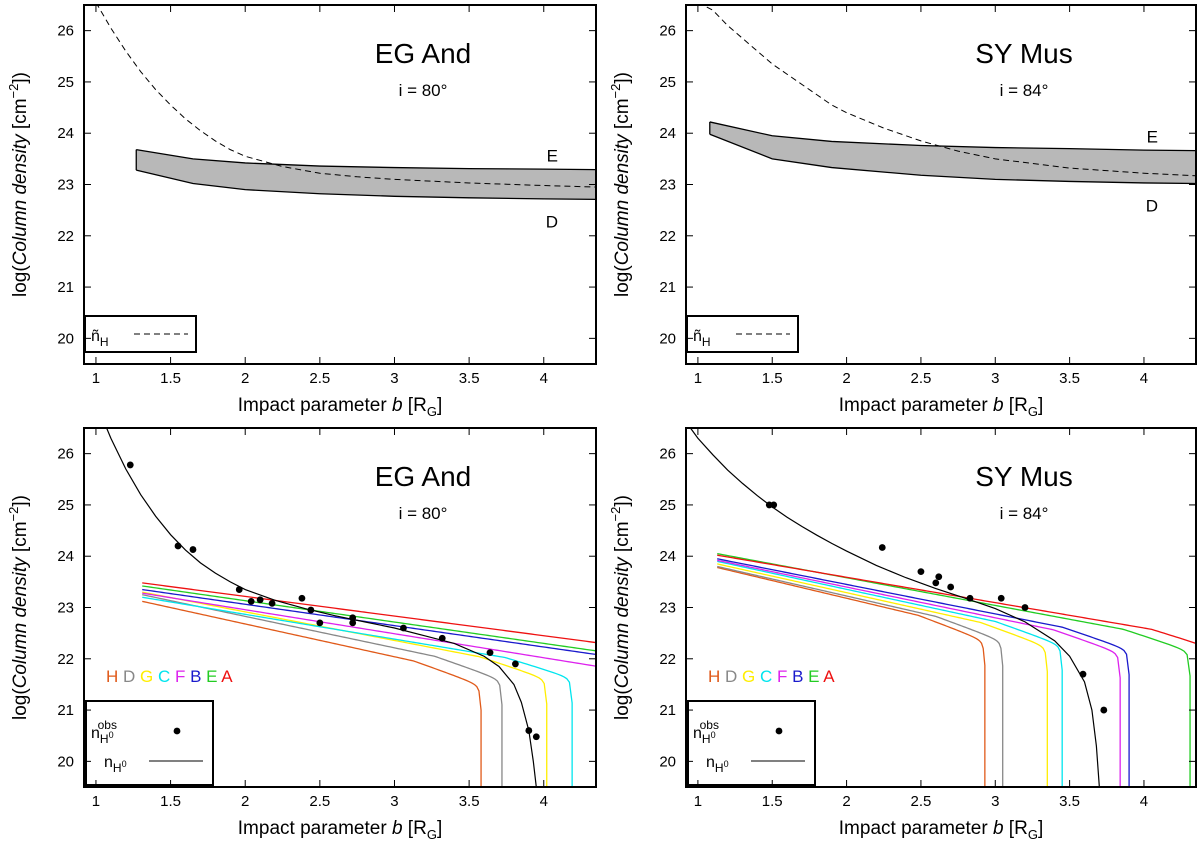 This screenshot has height=845, width=1200. I want to click on inclination-label: i = 80°, so click(423, 513).